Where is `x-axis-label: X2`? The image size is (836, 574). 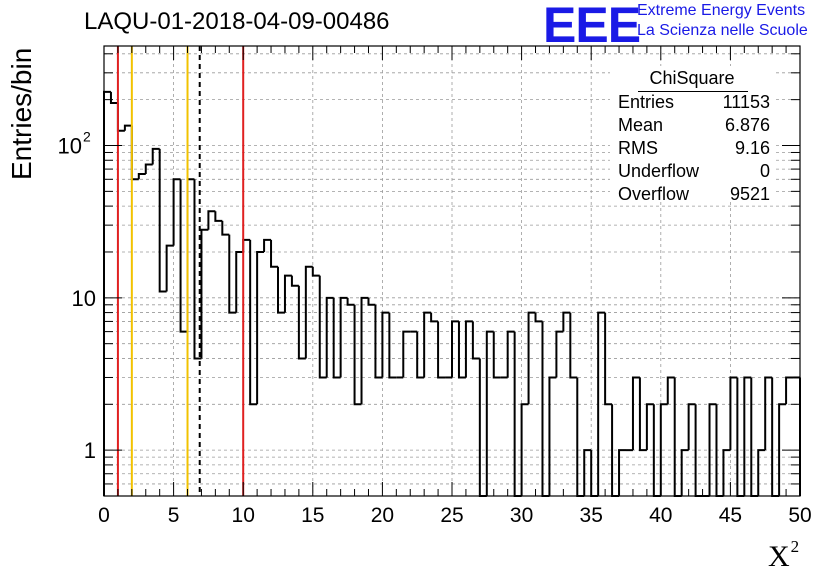 x-axis-label: X2 is located at coordinates (783, 555).